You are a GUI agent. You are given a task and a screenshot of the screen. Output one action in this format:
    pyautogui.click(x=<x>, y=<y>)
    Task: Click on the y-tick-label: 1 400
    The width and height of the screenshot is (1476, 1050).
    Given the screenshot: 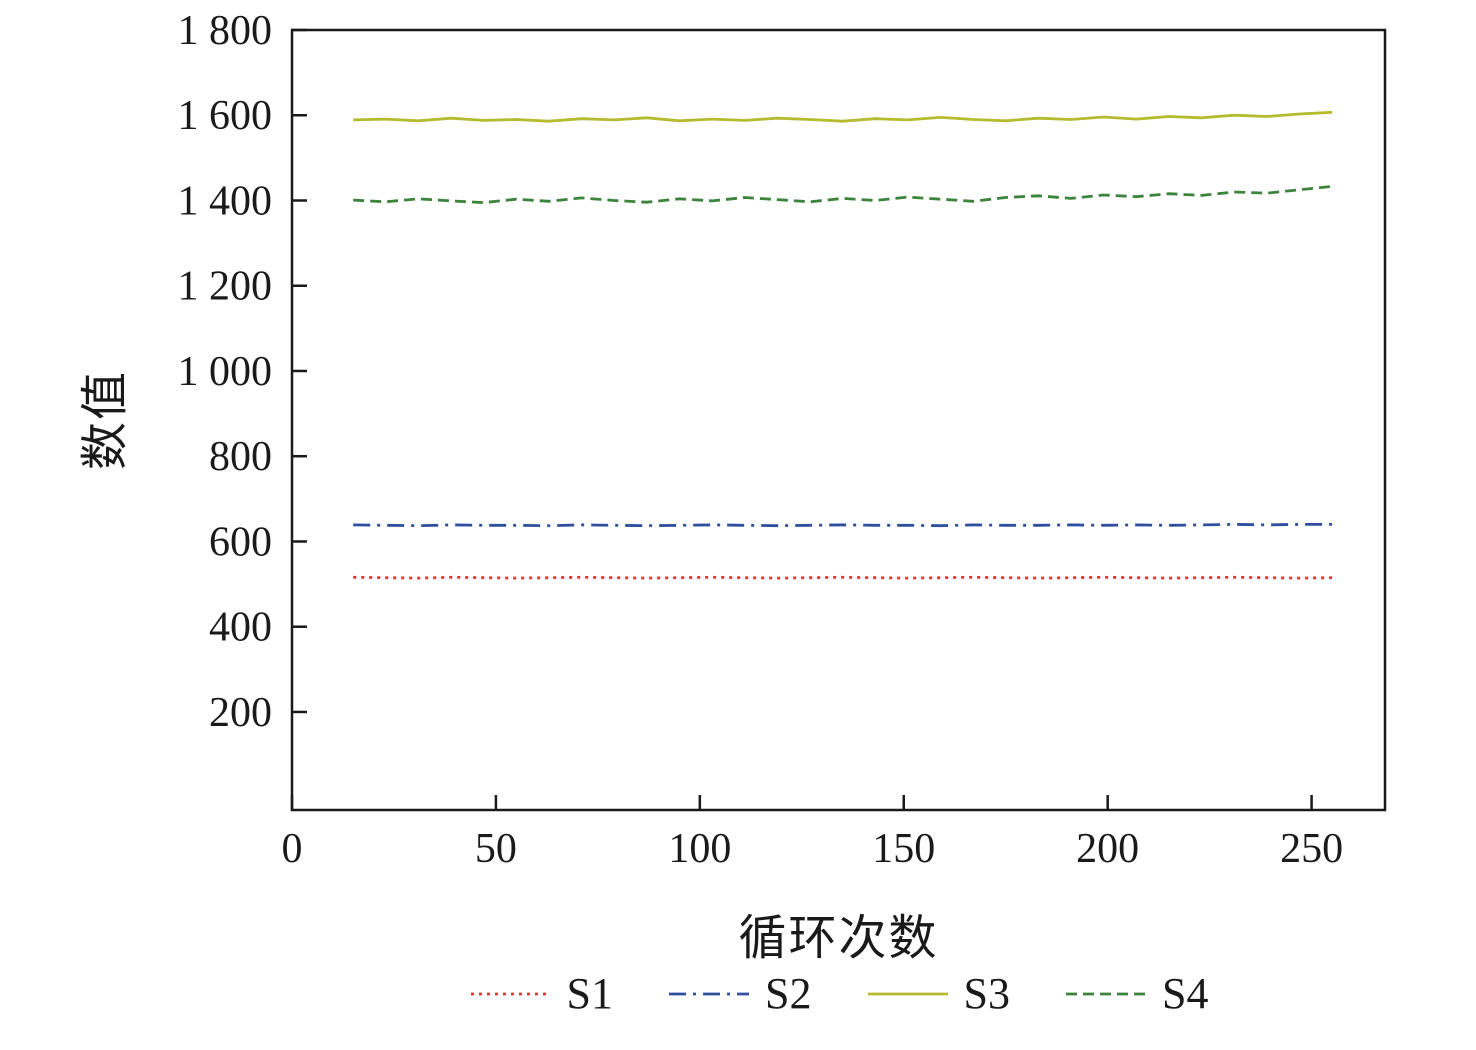 What is the action you would take?
    pyautogui.click(x=225, y=201)
    